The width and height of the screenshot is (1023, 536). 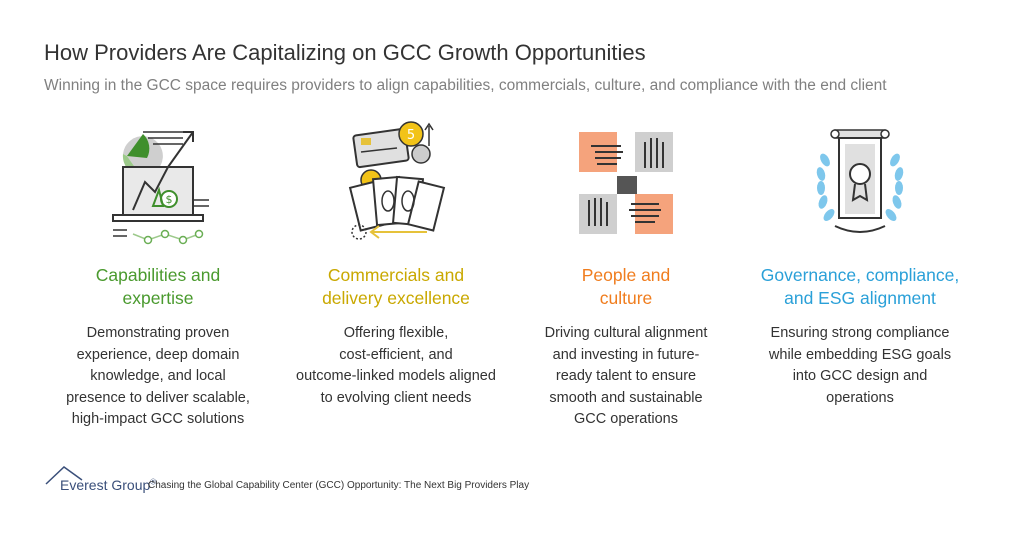 What do you see at coordinates (626, 286) in the screenshot?
I see `column-heading: People and culture` at bounding box center [626, 286].